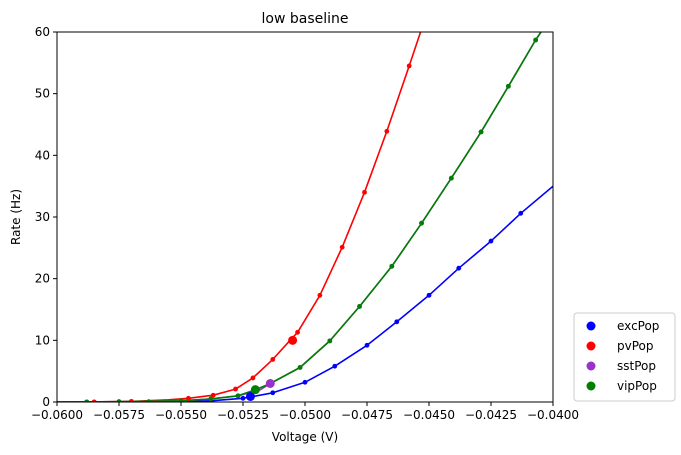  I want to click on legend-marker-pvPop, so click(591, 346).